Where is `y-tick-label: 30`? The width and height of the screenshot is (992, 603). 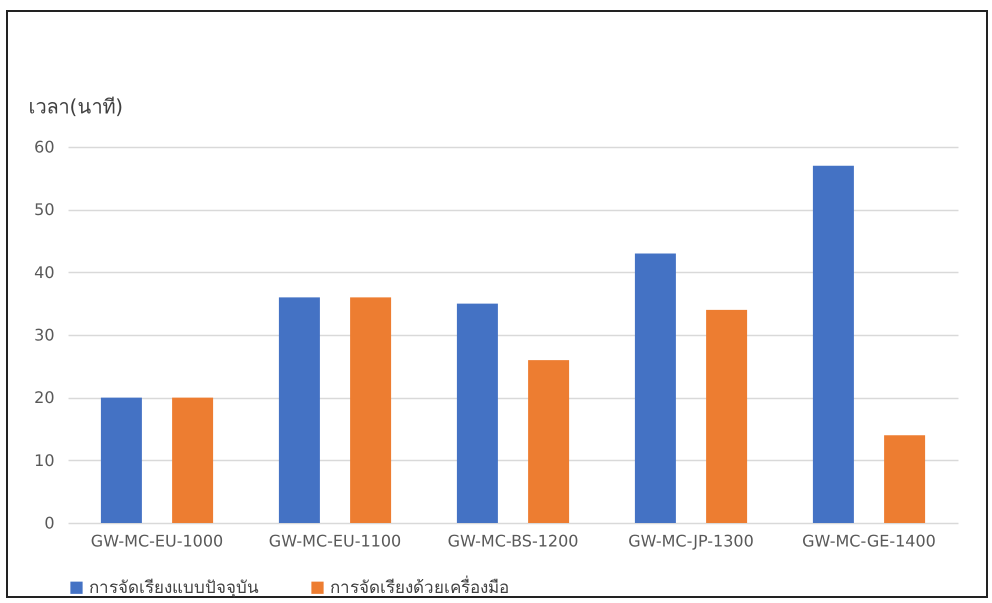
y-tick-label: 30 is located at coordinates (44, 335).